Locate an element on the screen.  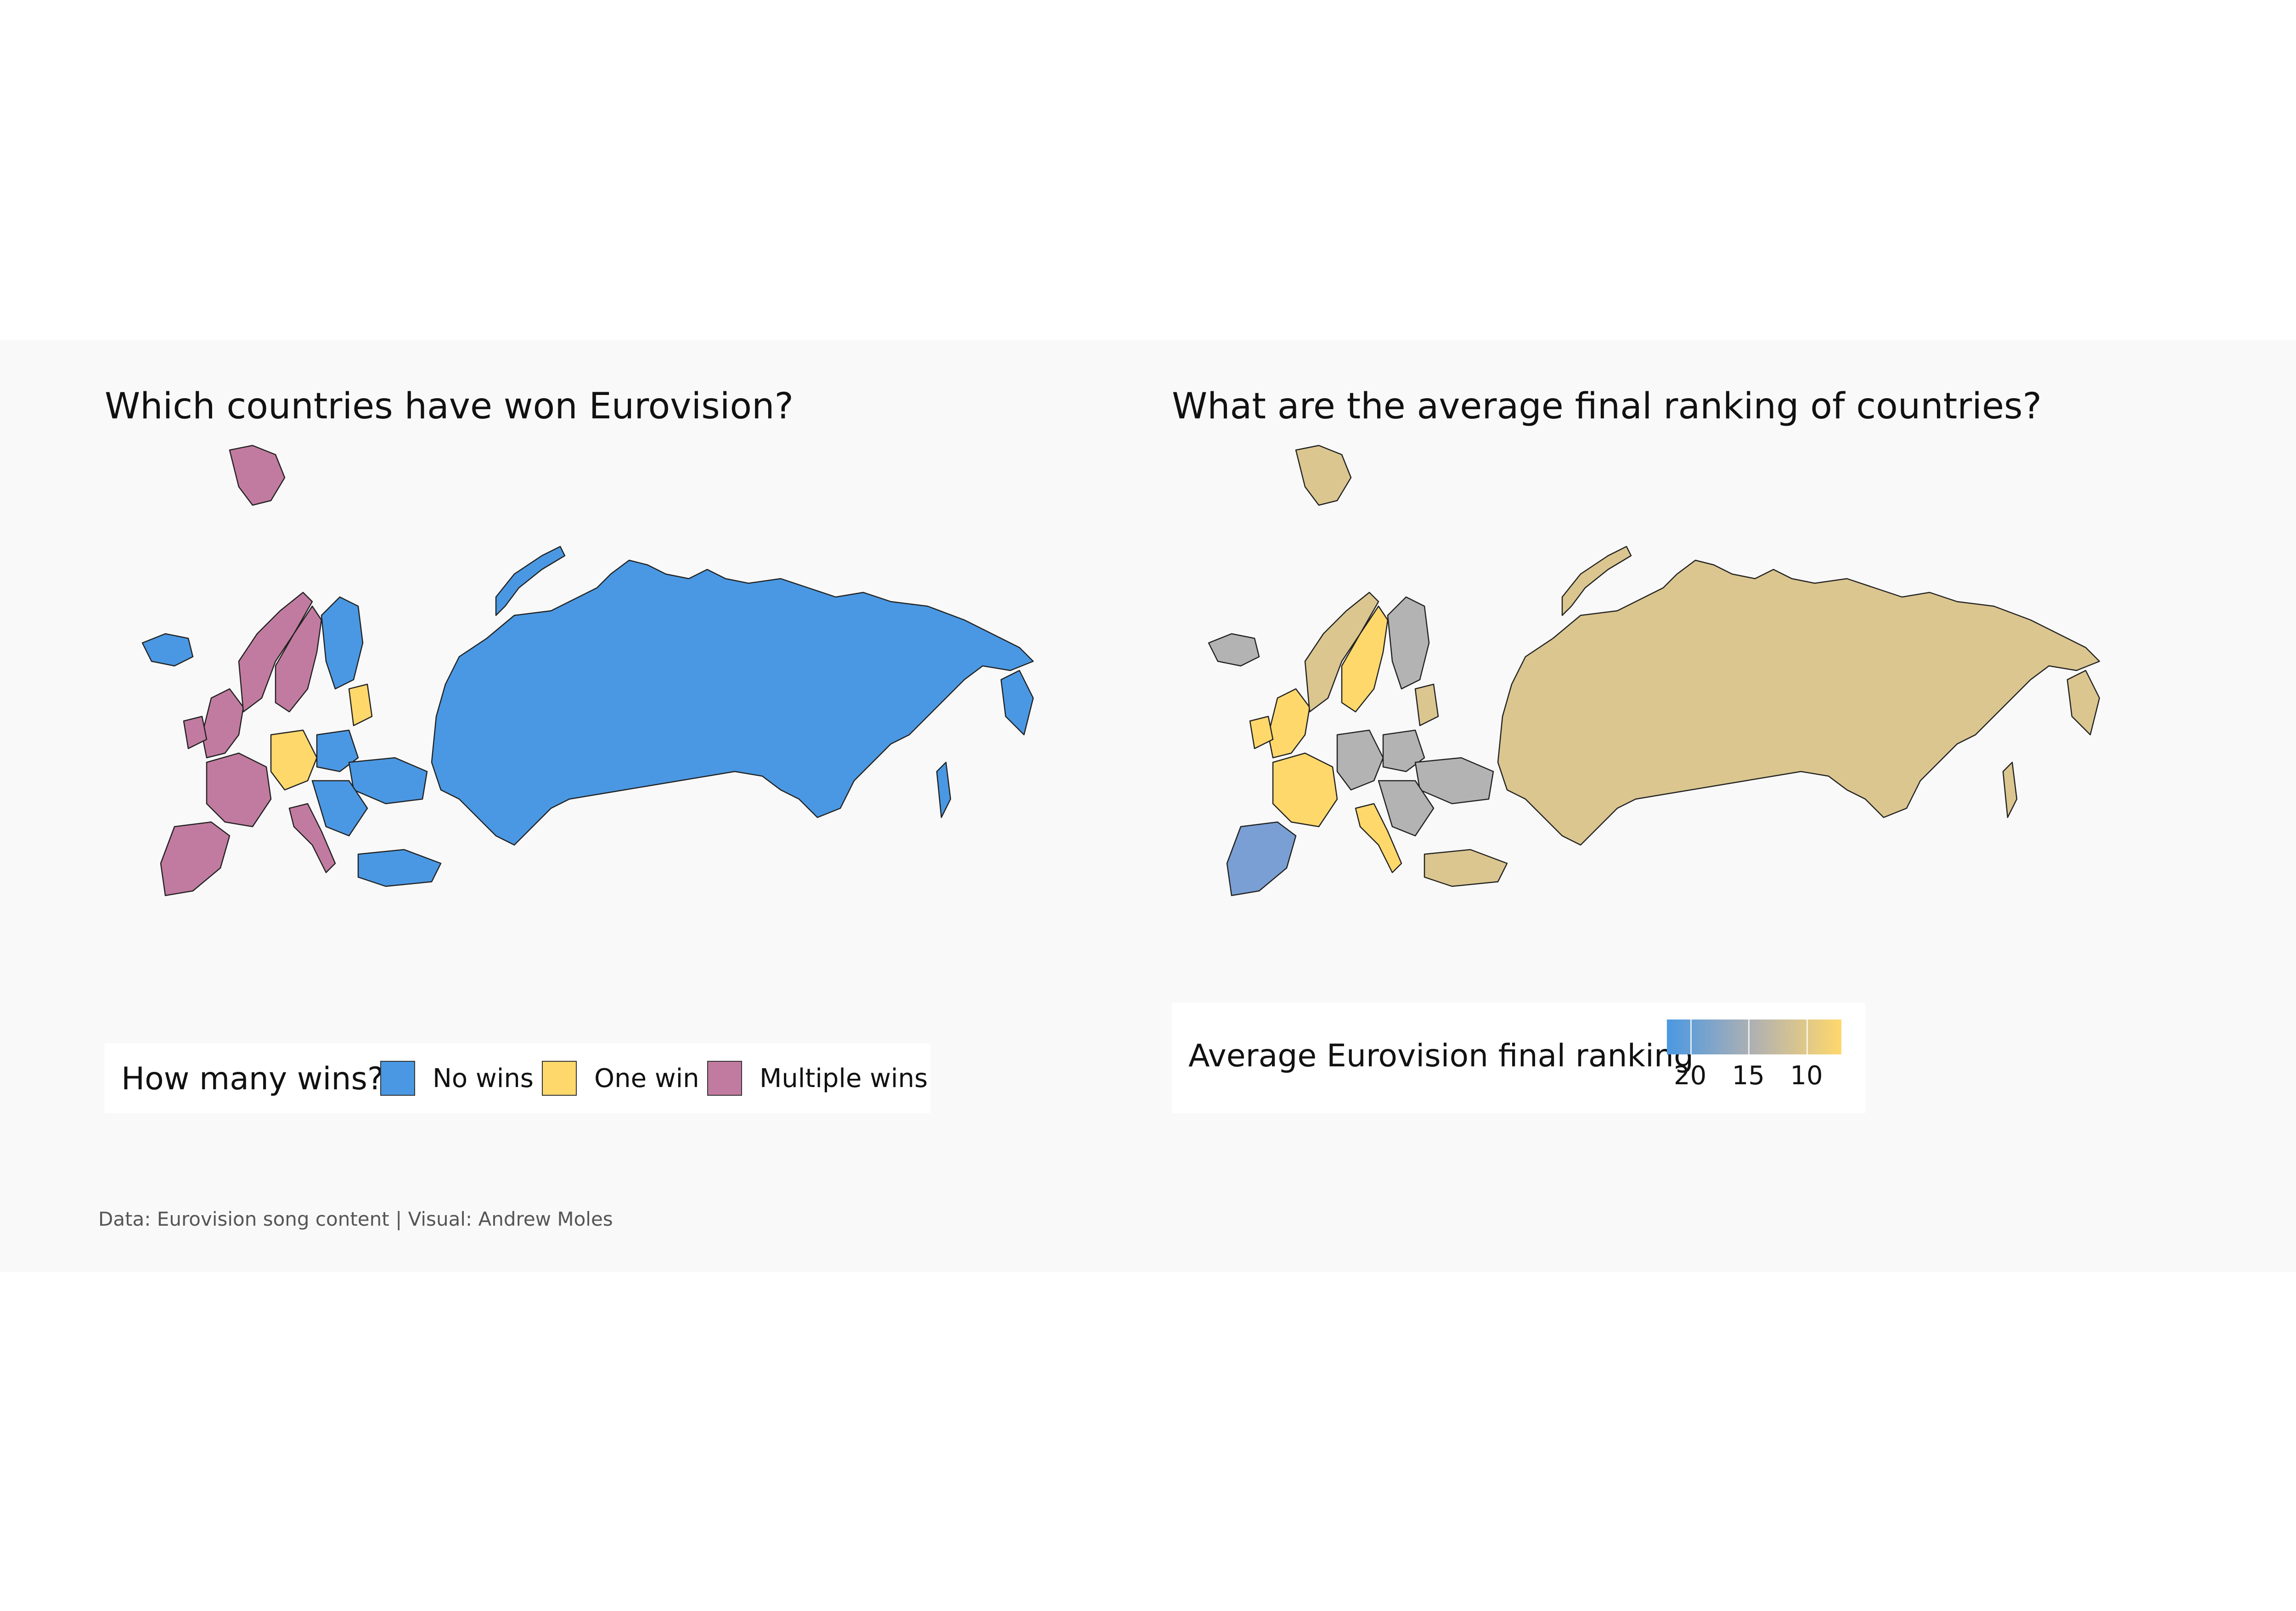
right-map is located at coordinates (1654, 670).